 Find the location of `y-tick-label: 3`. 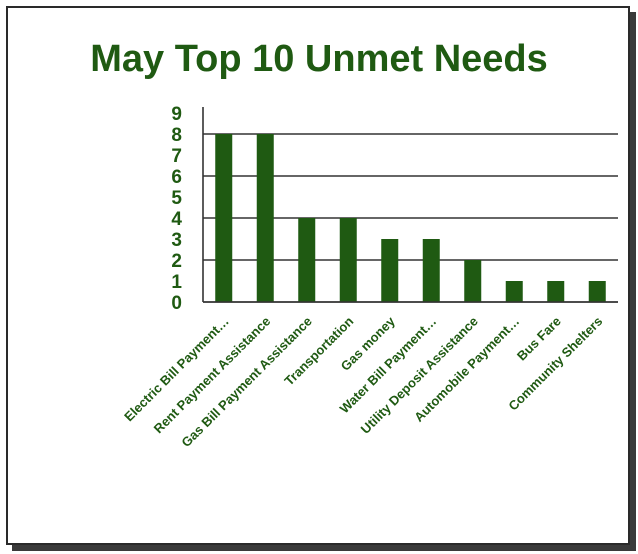

y-tick-label: 3 is located at coordinates (176, 240).